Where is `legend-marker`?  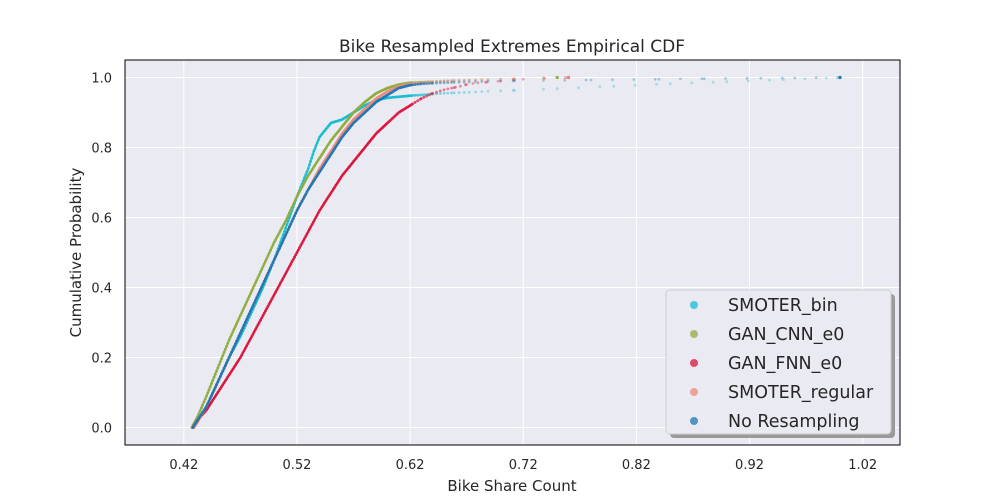 legend-marker is located at coordinates (694, 421).